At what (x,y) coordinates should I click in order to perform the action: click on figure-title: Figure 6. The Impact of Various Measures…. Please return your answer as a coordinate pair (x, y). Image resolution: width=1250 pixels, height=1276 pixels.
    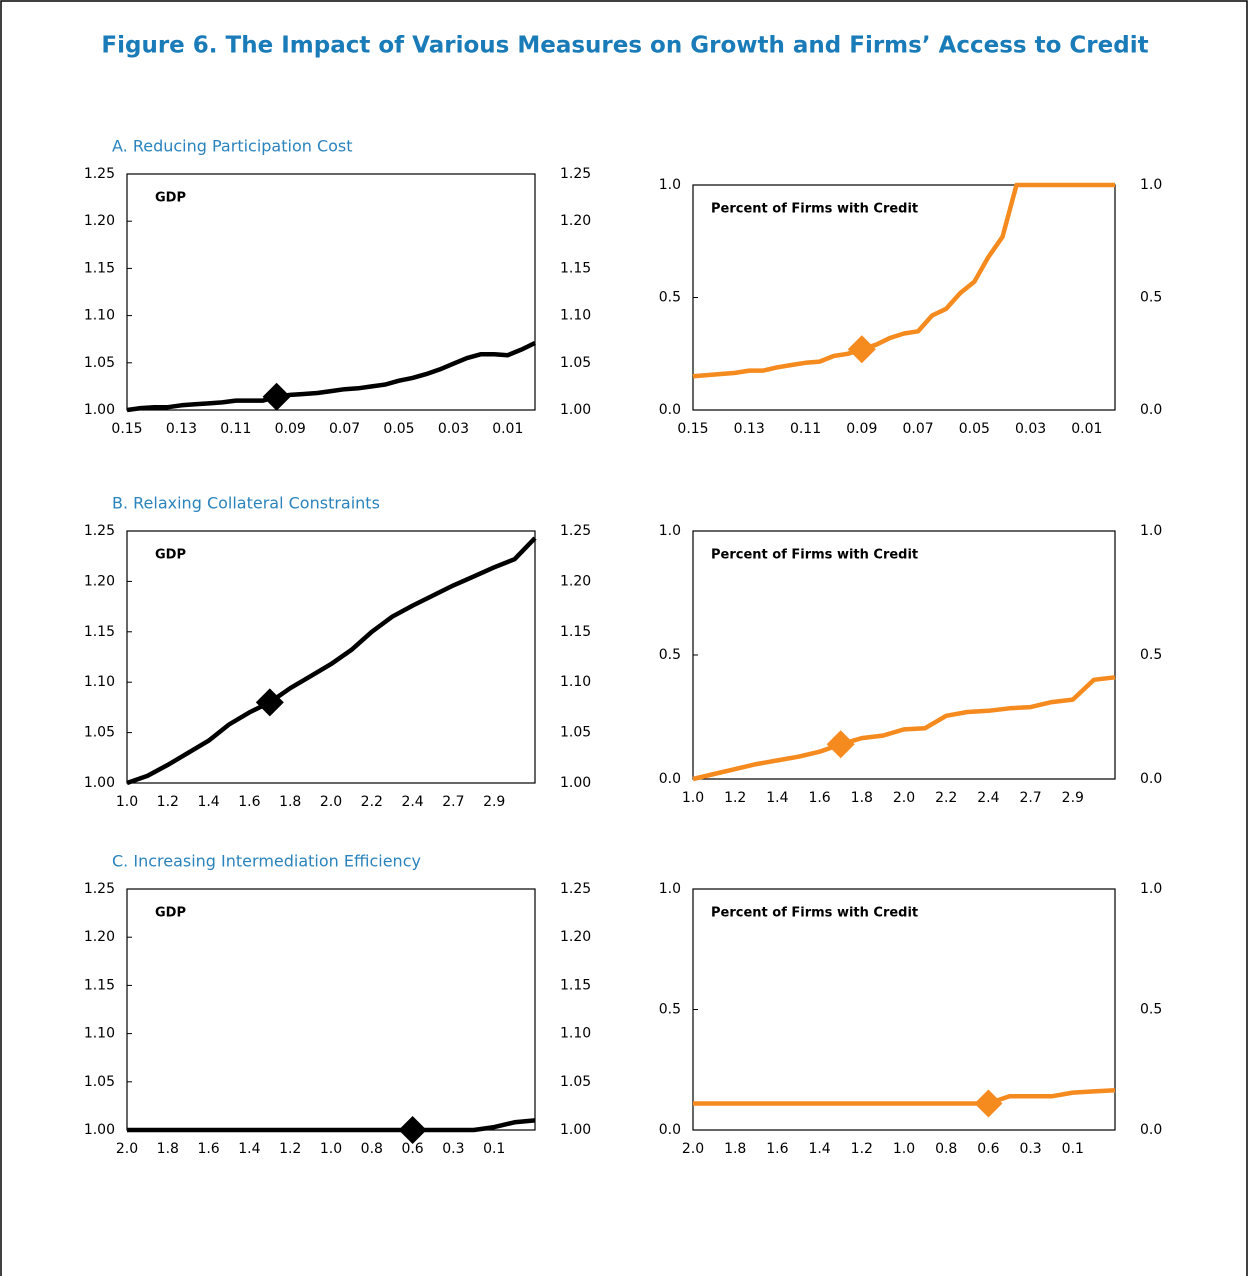
    Looking at the image, I should click on (624, 46).